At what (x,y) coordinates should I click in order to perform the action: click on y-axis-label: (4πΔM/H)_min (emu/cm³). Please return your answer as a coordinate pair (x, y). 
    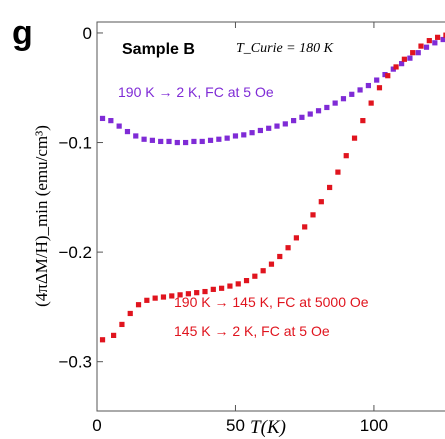
    Looking at the image, I should click on (41, 216).